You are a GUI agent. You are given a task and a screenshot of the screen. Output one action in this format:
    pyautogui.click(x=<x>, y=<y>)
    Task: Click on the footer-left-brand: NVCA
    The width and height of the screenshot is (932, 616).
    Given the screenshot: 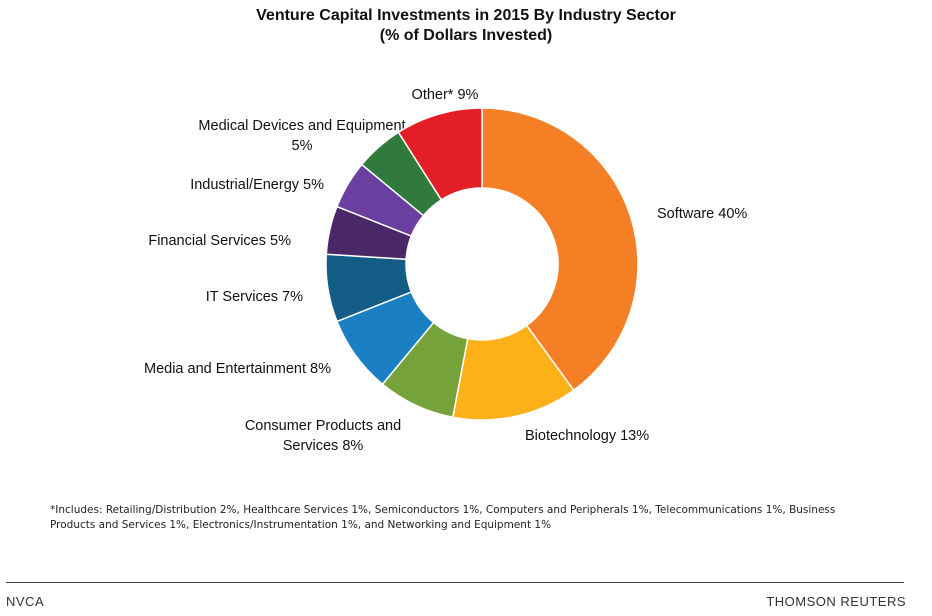 What is the action you would take?
    pyautogui.click(x=25, y=601)
    